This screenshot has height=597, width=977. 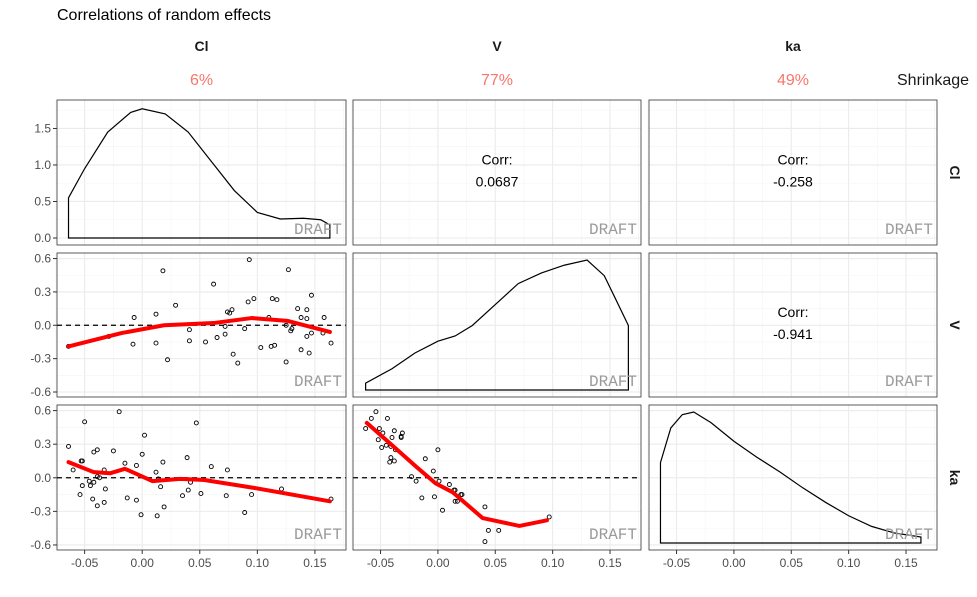 What do you see at coordinates (497, 182) in the screenshot?
I see `corr-value: 0.0687` at bounding box center [497, 182].